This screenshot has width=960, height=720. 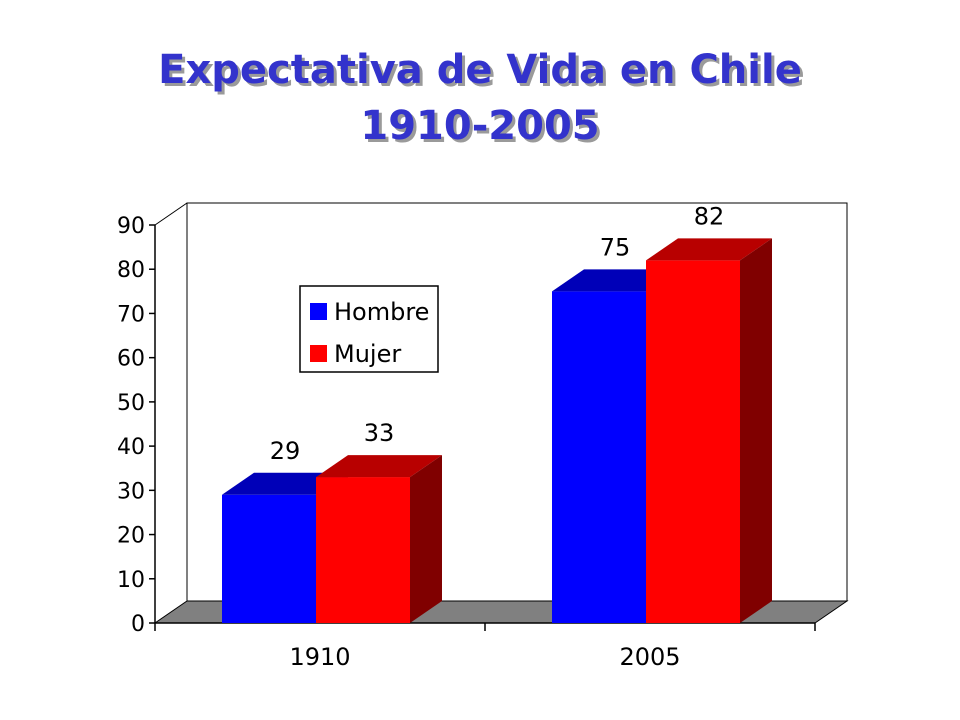 What do you see at coordinates (131, 491) in the screenshot?
I see `y-tick-label: 30` at bounding box center [131, 491].